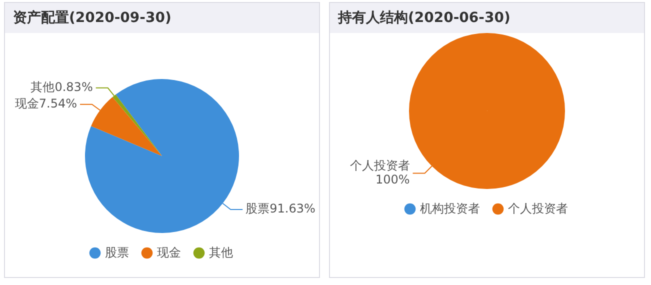  Describe the element at coordinates (221, 252) in the screenshot. I see `legend-label: 其他` at that location.